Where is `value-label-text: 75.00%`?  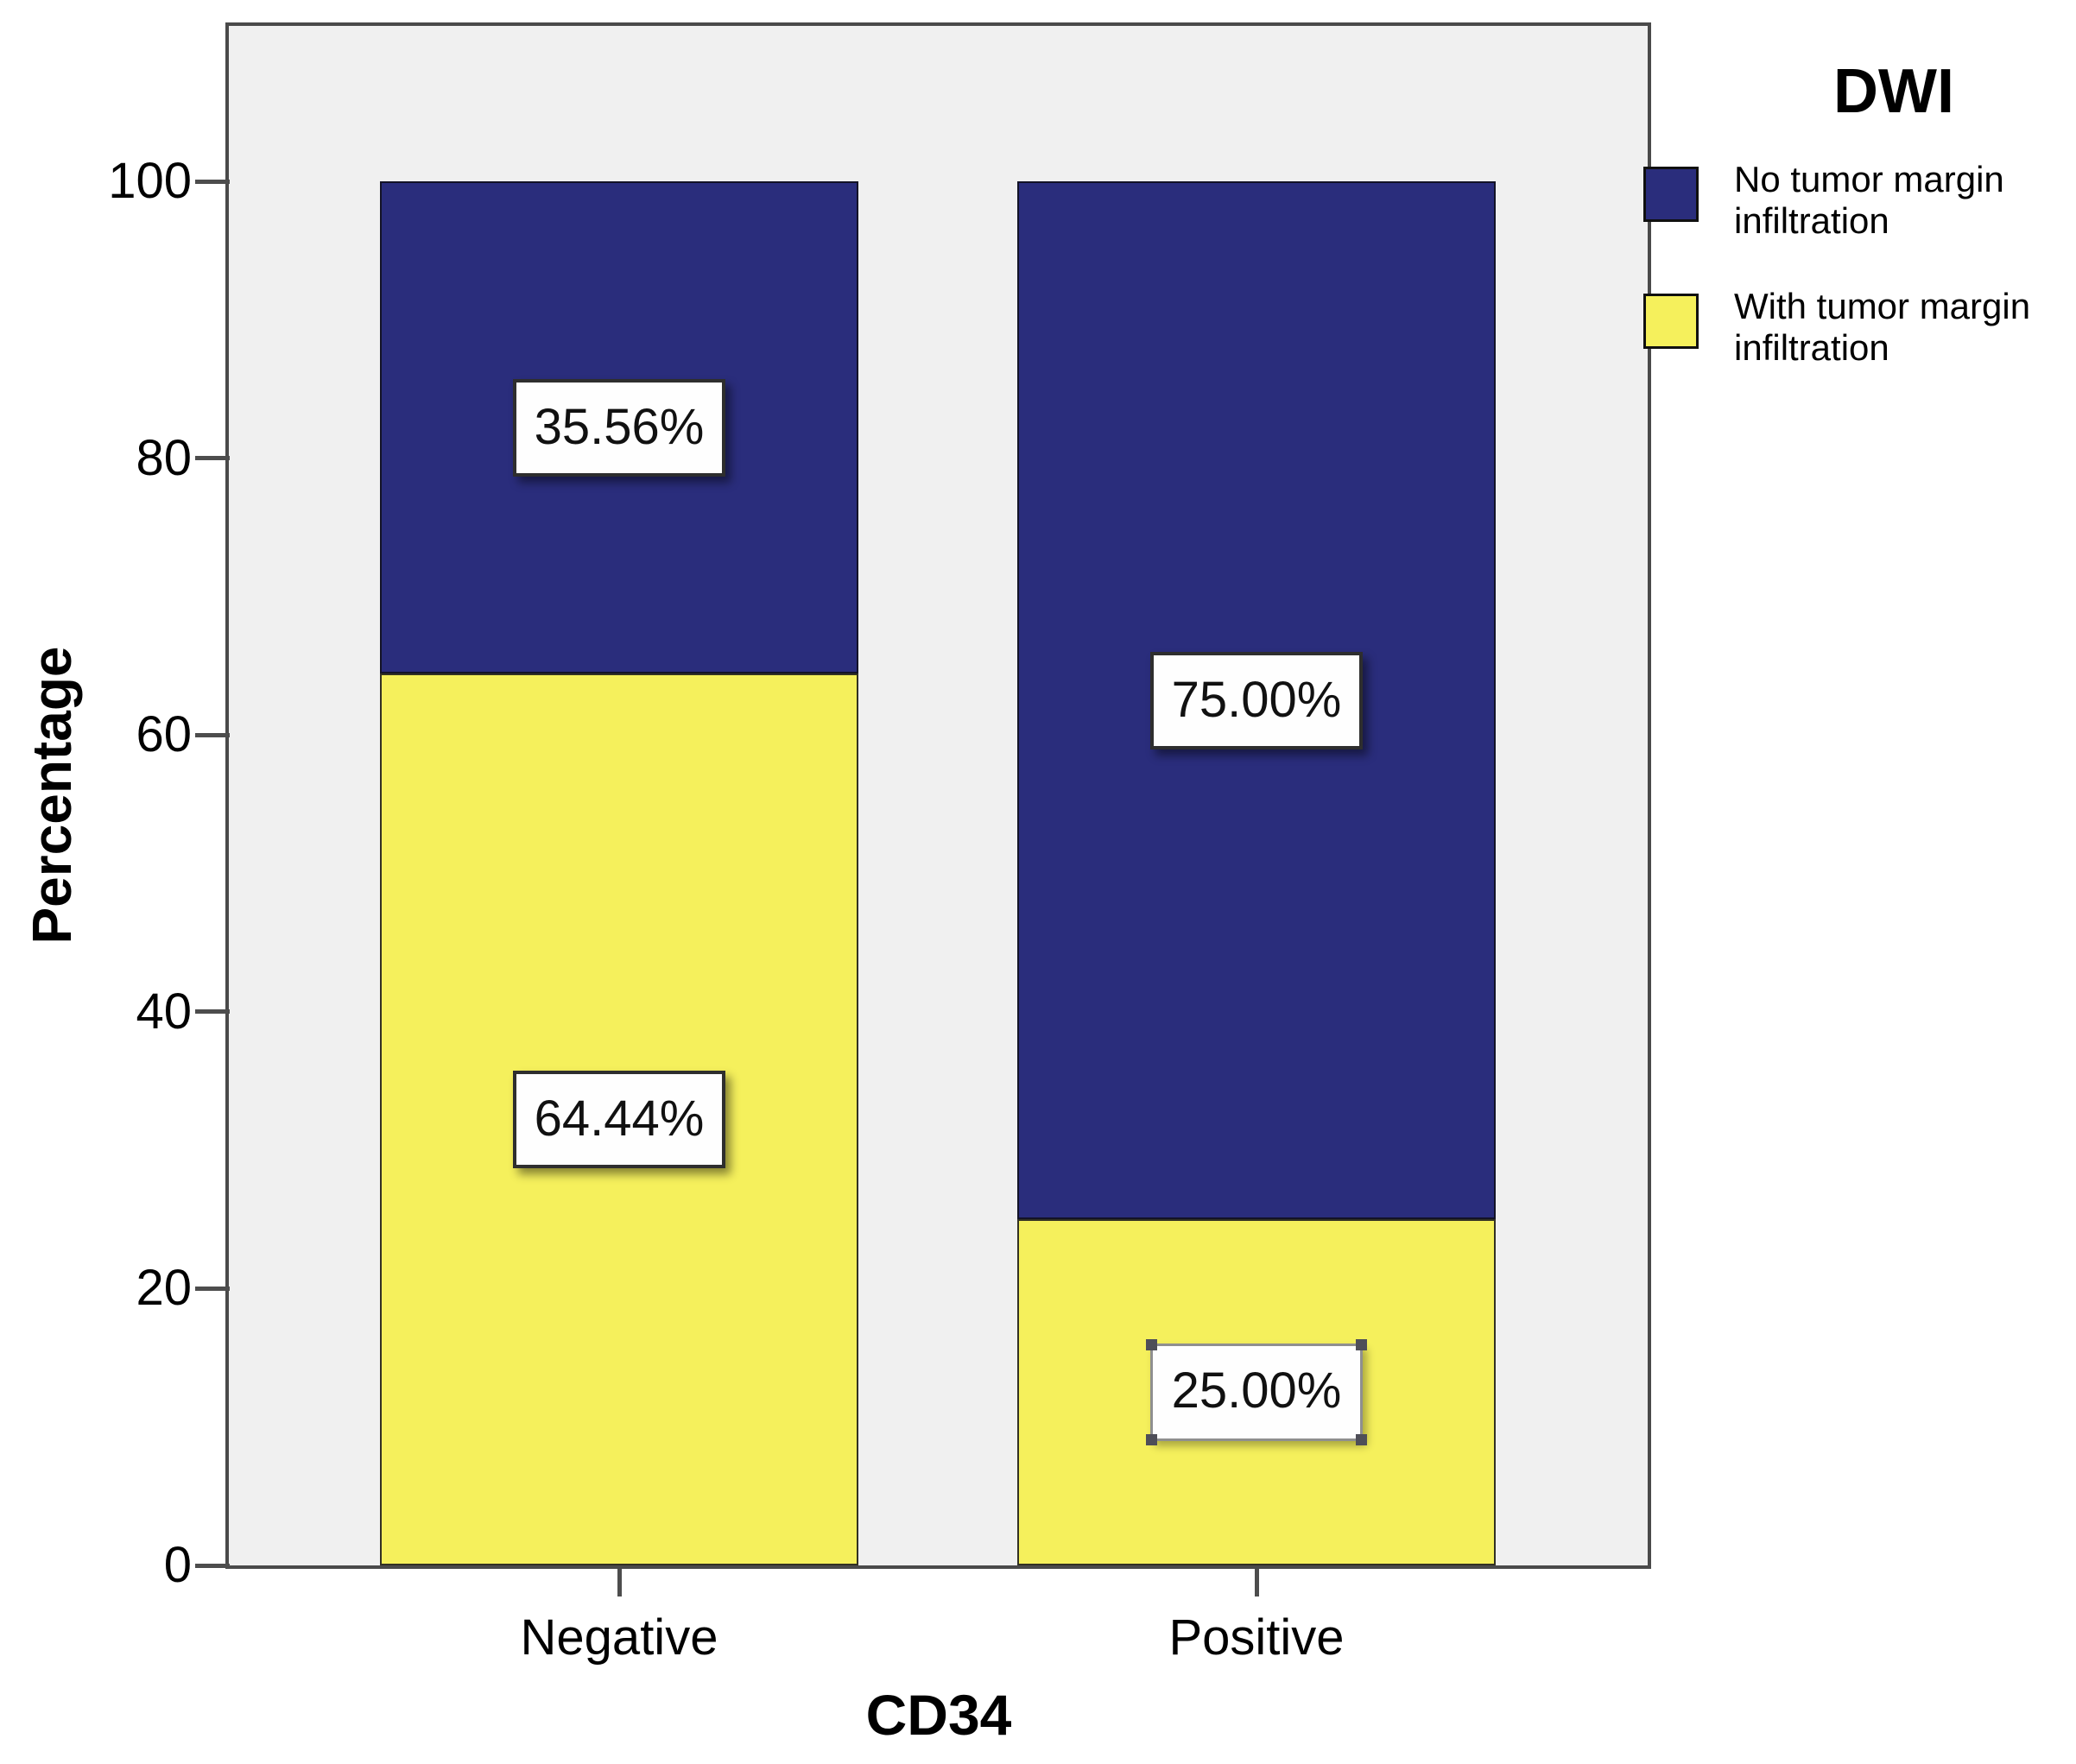 value-label-text: 75.00% is located at coordinates (1256, 700).